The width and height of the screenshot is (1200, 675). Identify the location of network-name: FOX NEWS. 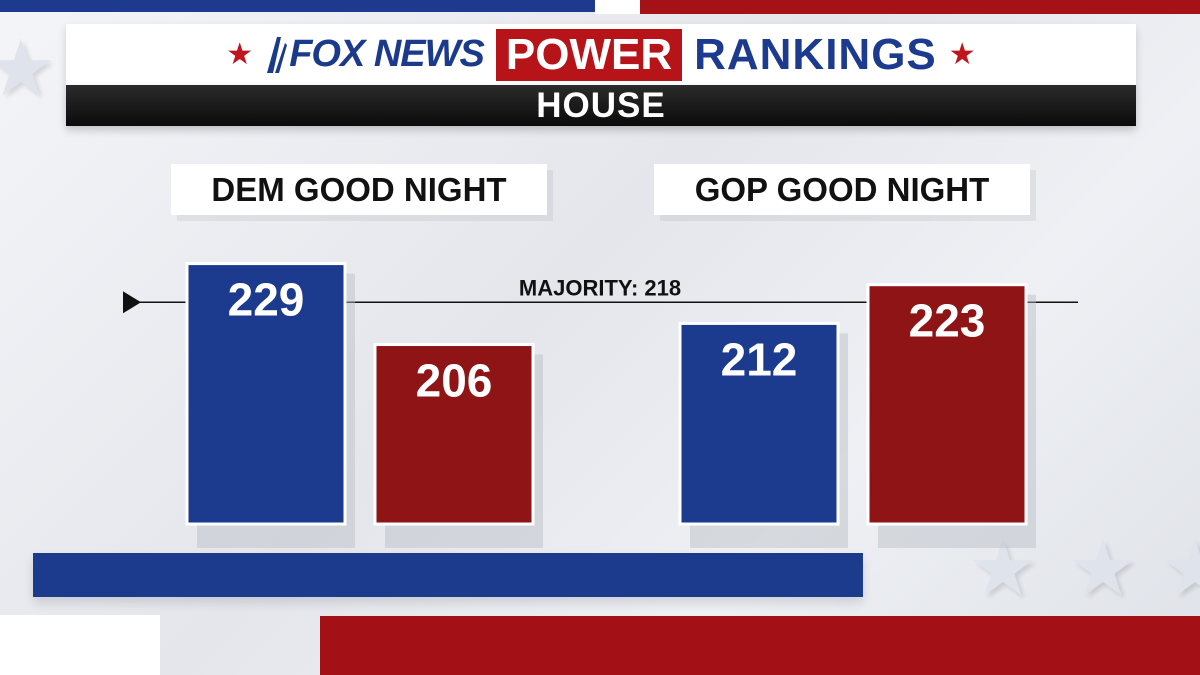
(387, 54).